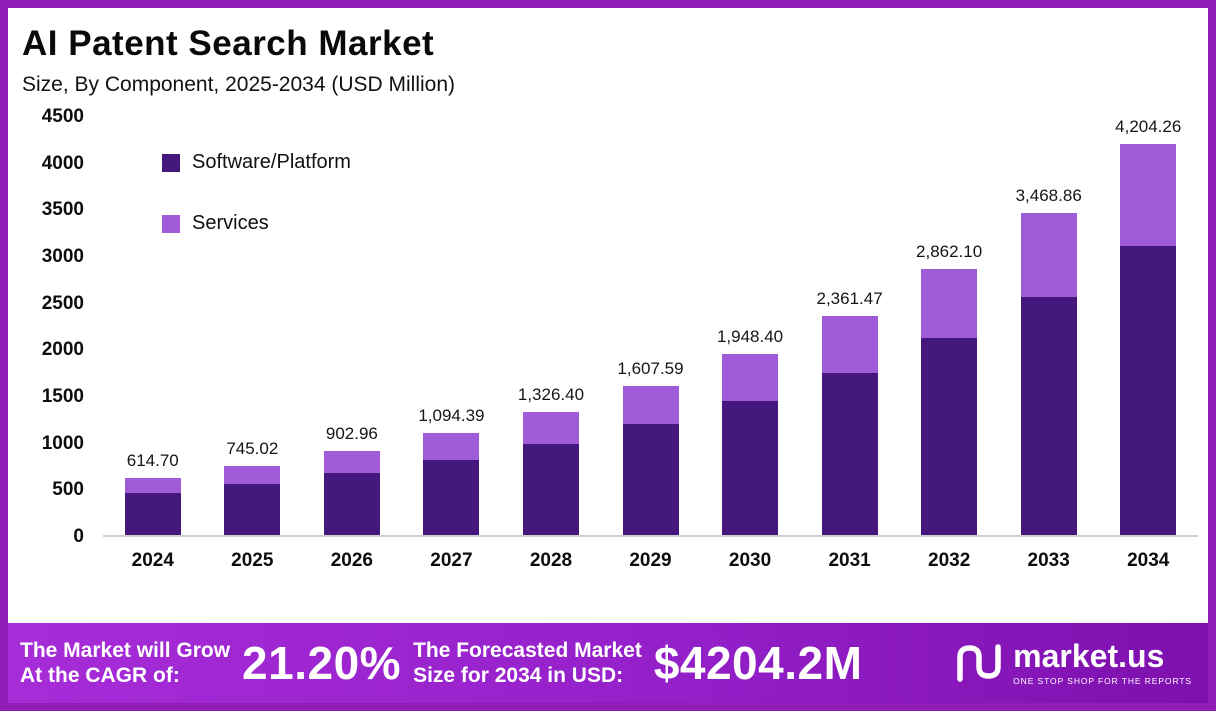 The width and height of the screenshot is (1216, 711). I want to click on bar-column-2033: 3,468.86, so click(1049, 326).